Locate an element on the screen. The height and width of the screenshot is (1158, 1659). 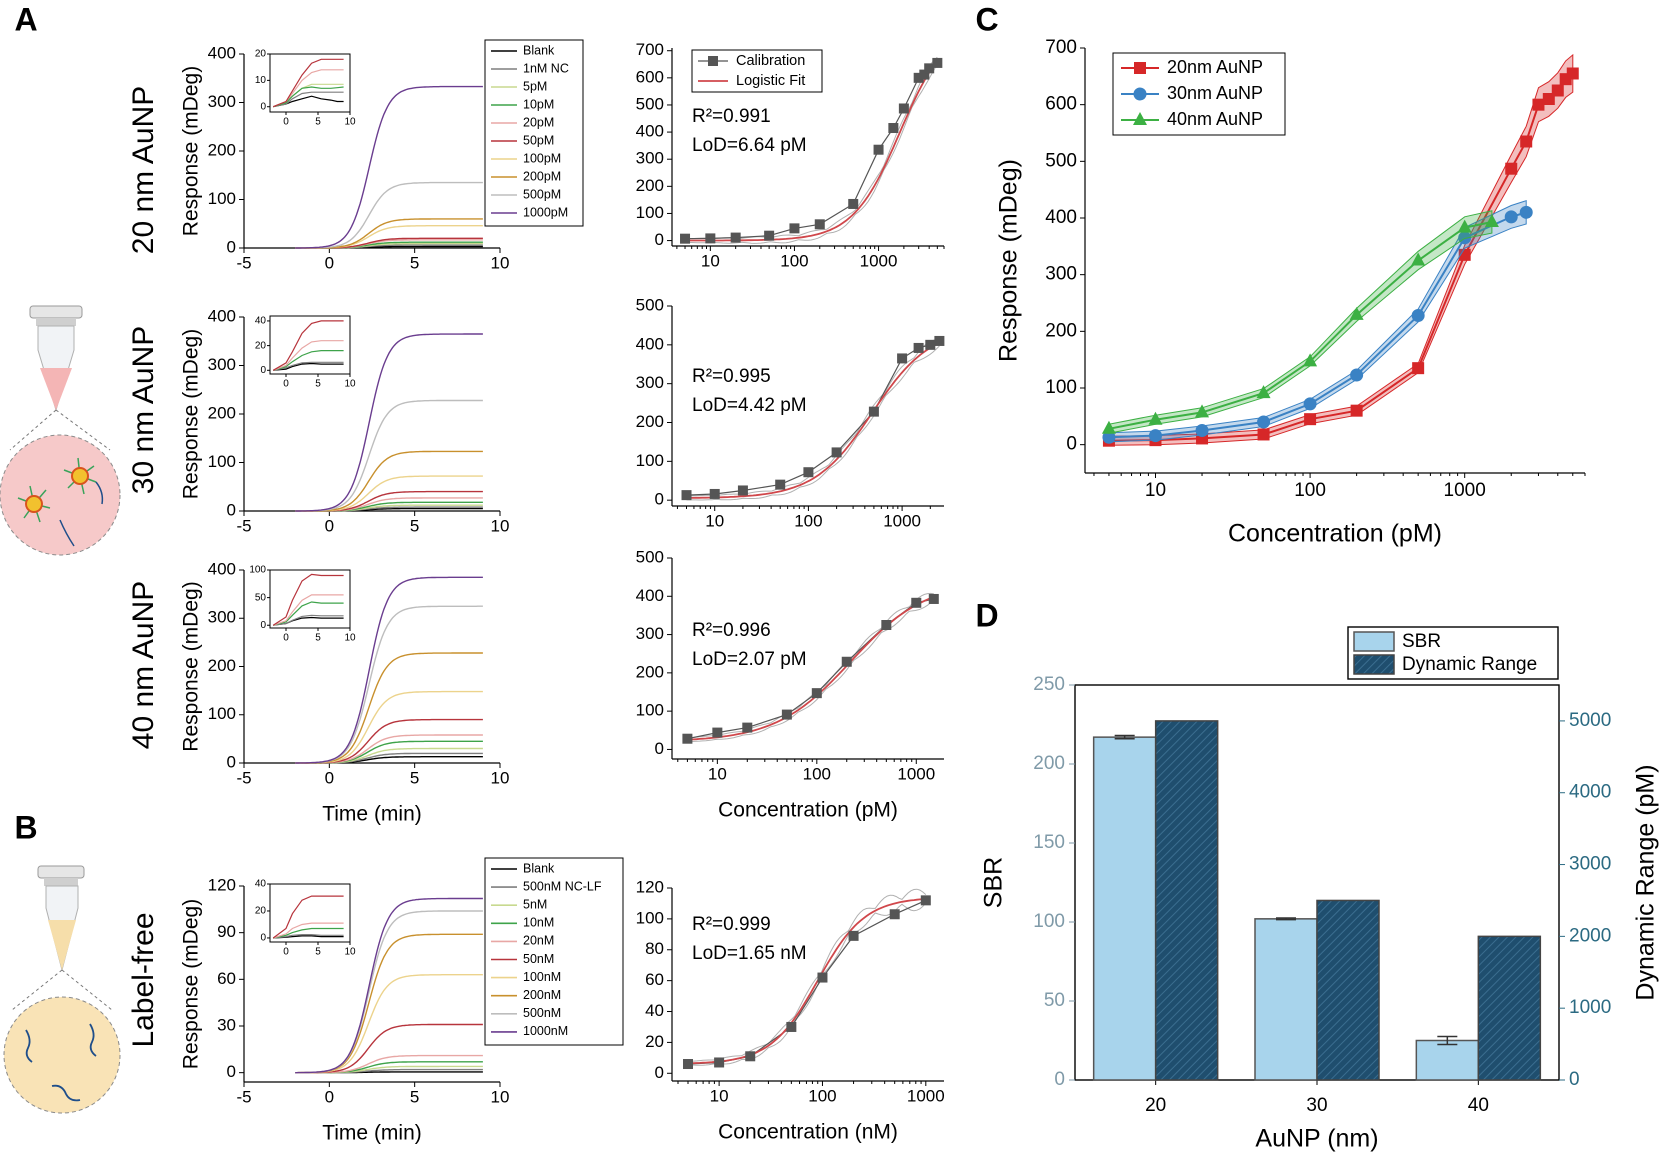
x-tick-label: 0 is located at coordinates (329, 778).